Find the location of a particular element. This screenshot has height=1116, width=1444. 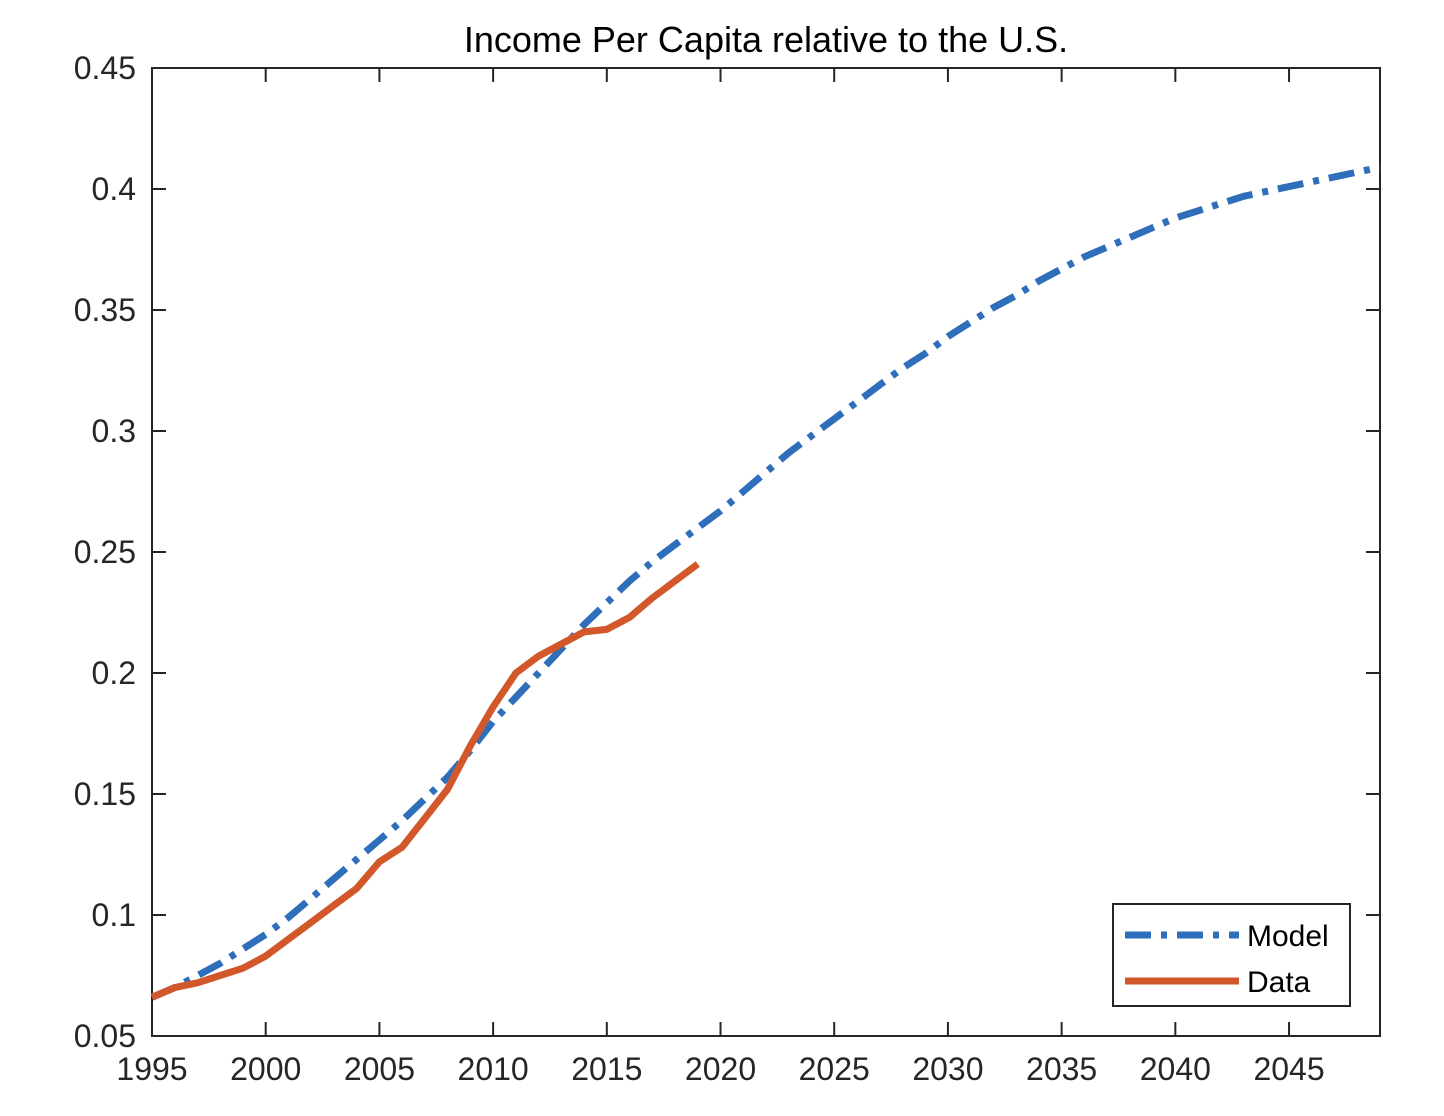

y-tick-label: 0.3 is located at coordinates (114, 431).